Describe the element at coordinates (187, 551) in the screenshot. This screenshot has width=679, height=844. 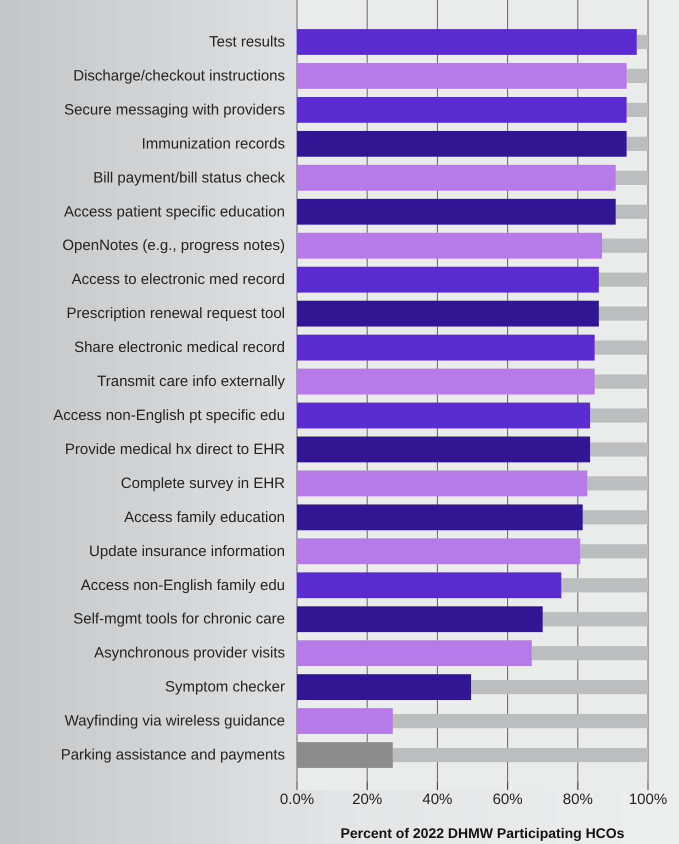
I see `y-tick-label: Update insurance information` at that location.